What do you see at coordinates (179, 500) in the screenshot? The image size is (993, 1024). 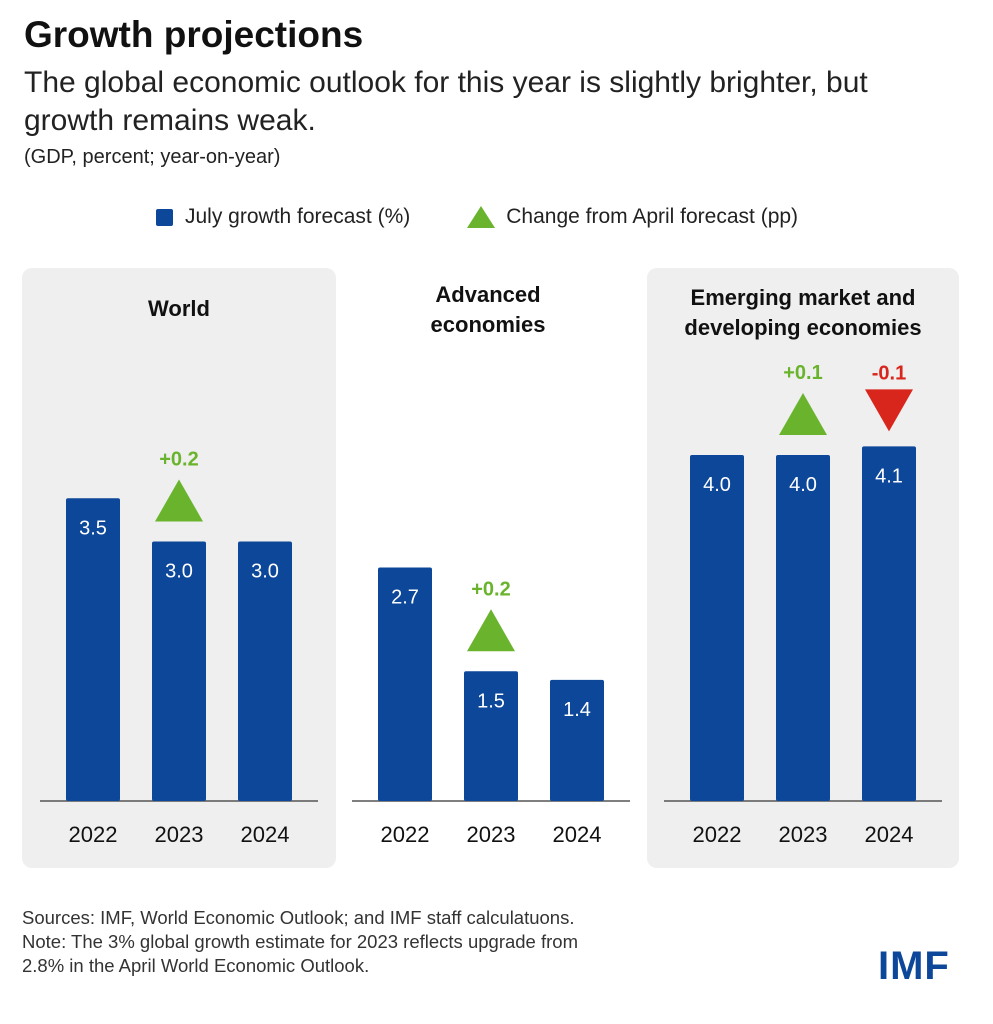 I see `up-triangle-icon-world-2023` at bounding box center [179, 500].